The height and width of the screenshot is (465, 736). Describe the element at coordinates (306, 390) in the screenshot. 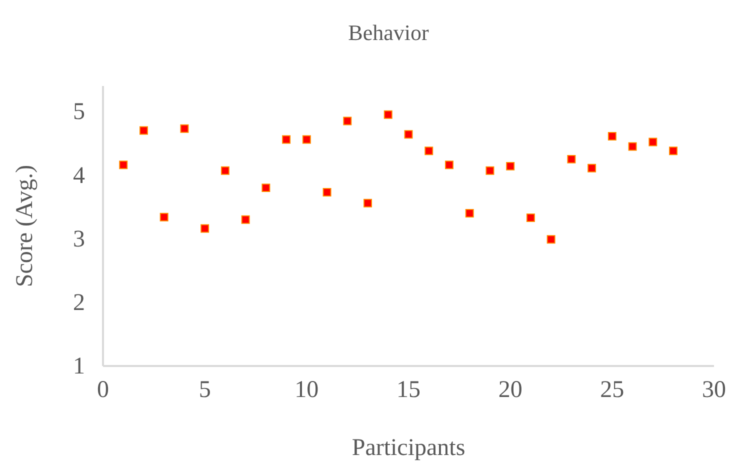

I see `x-tick-label: 10` at that location.